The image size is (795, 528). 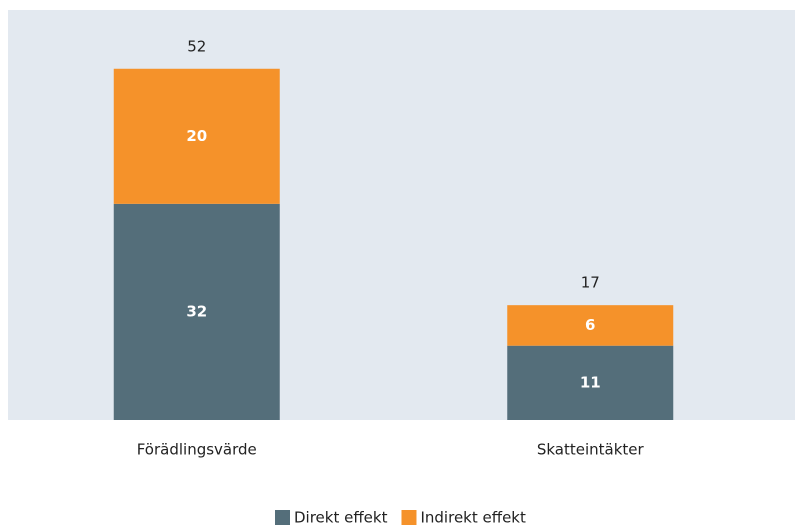 What do you see at coordinates (591, 450) in the screenshot?
I see `x-tick-label: Skatteintäkter` at bounding box center [591, 450].